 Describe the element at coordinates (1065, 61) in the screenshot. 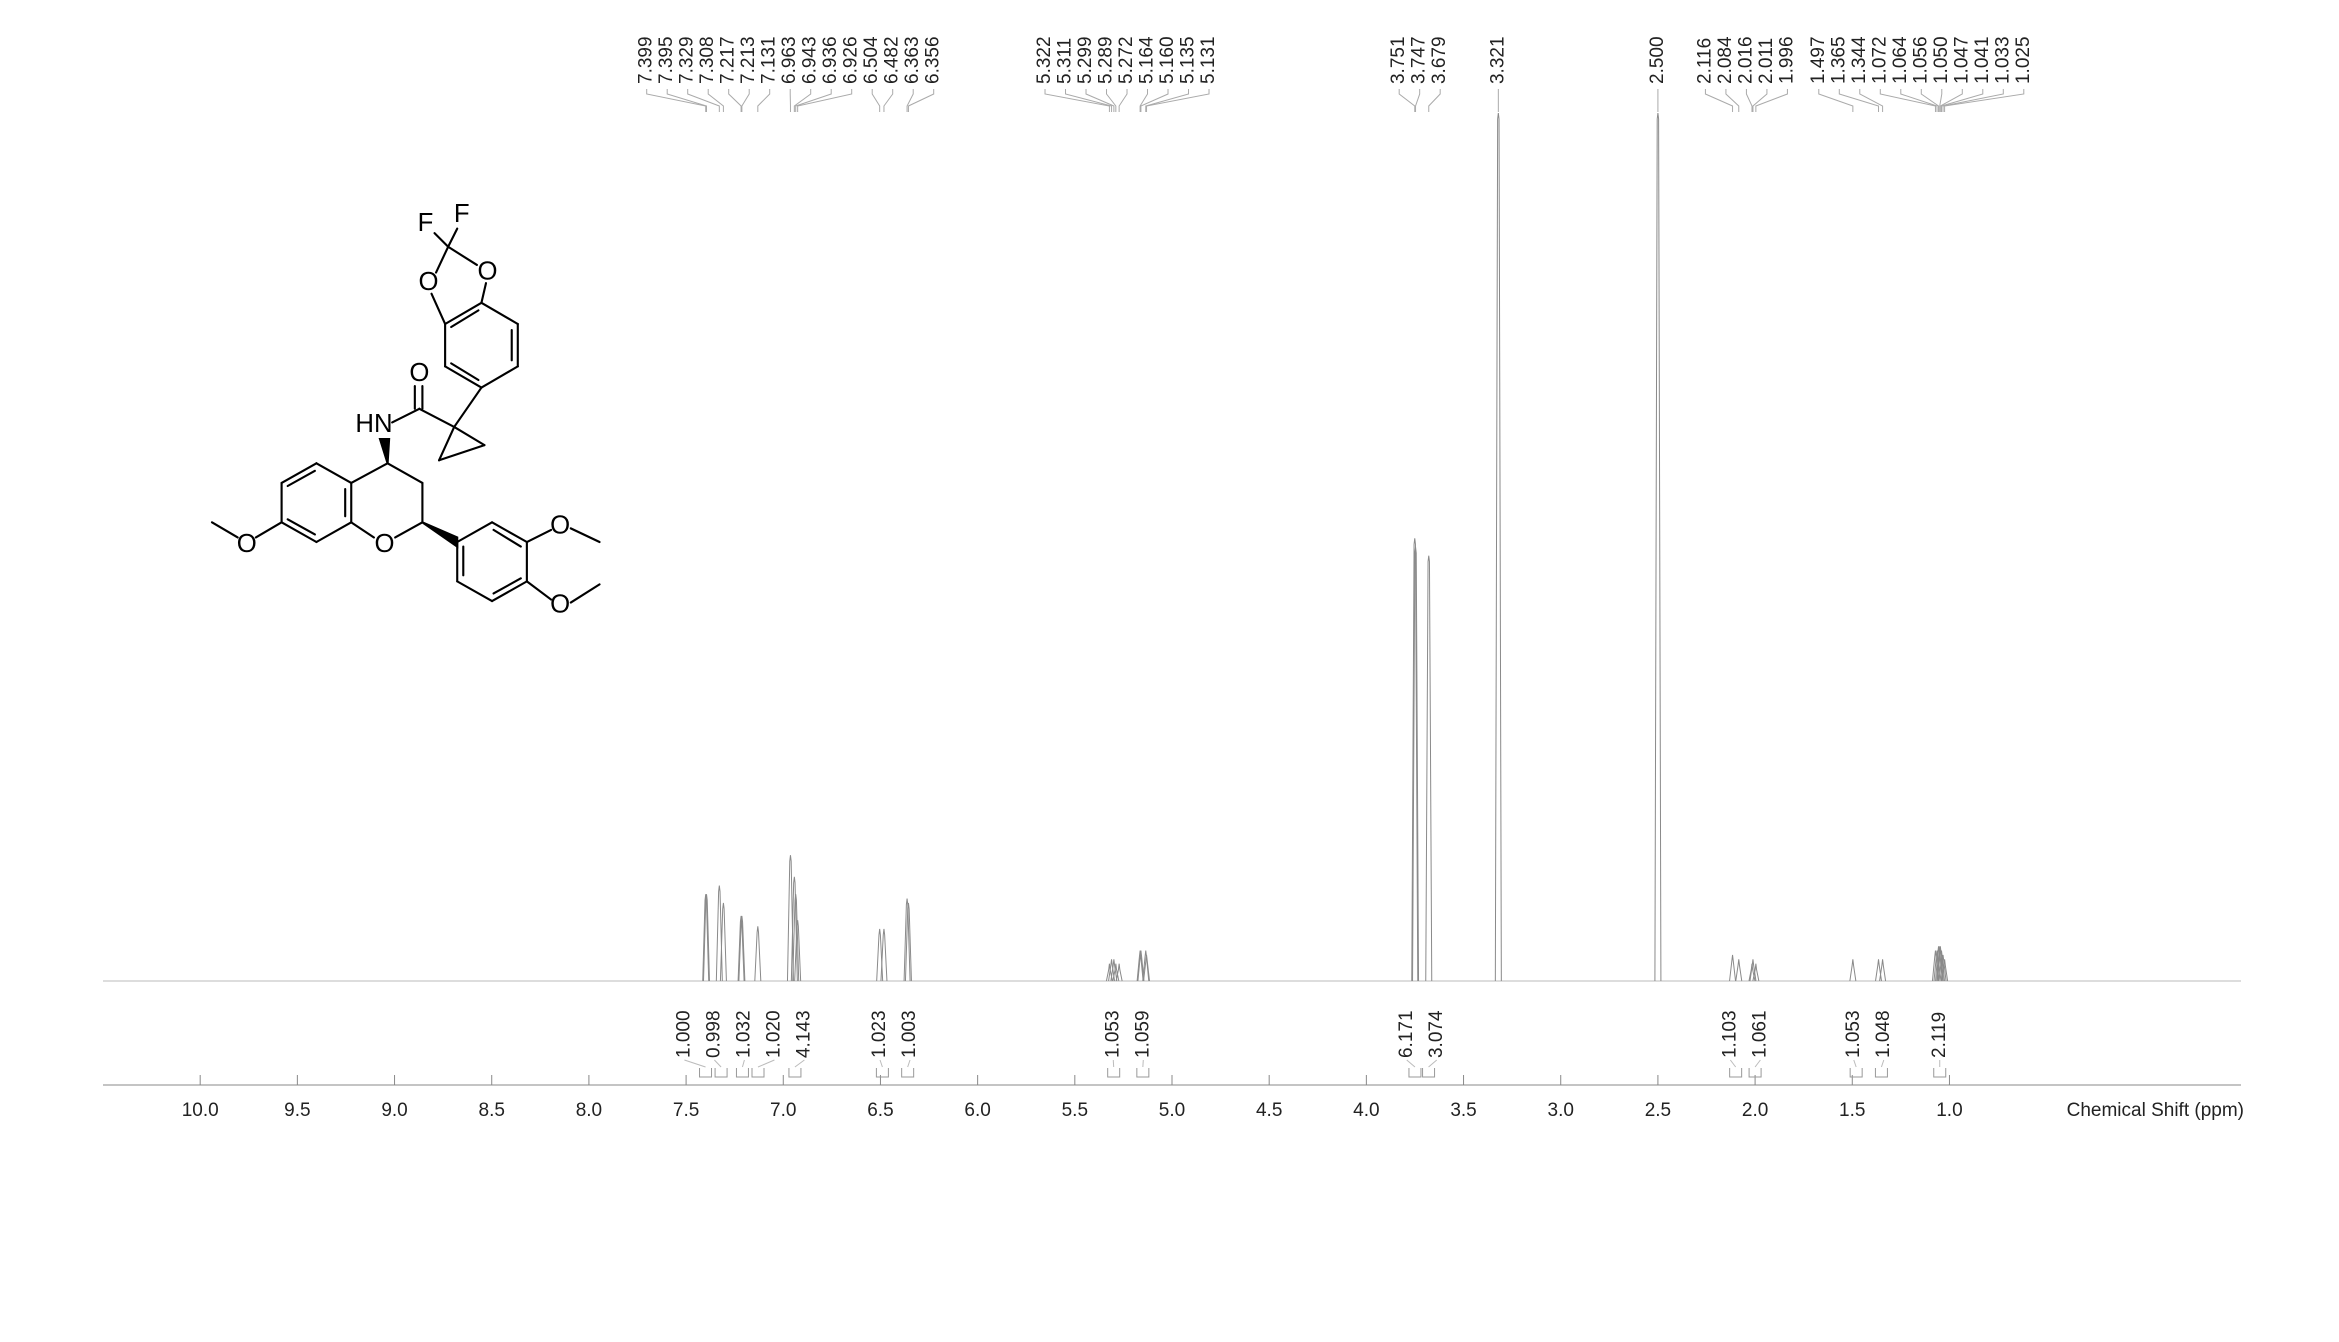

I see `peak-label: 5.311` at that location.